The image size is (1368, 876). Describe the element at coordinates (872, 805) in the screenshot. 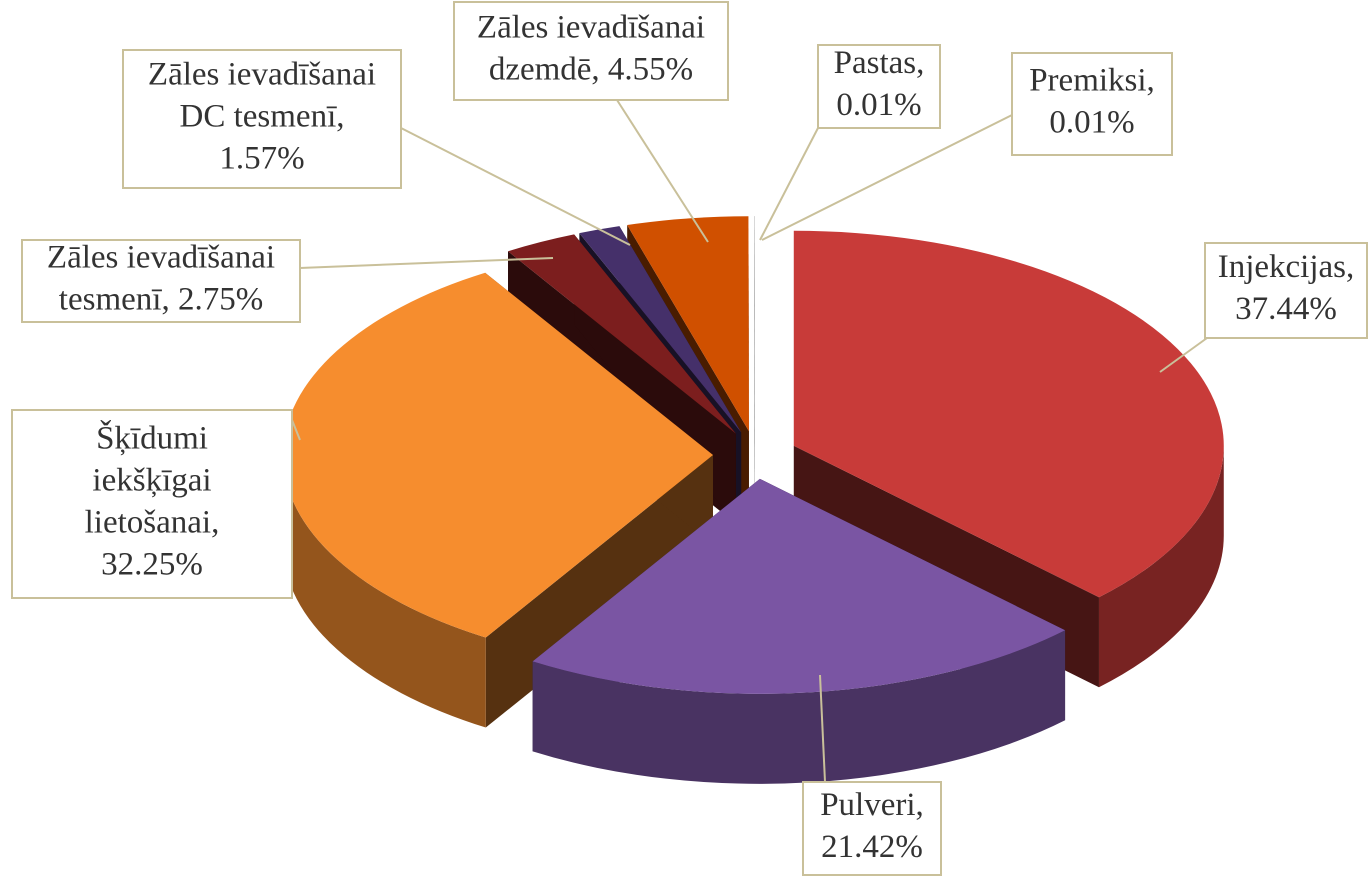

I see `data-label: Pulveri,` at that location.